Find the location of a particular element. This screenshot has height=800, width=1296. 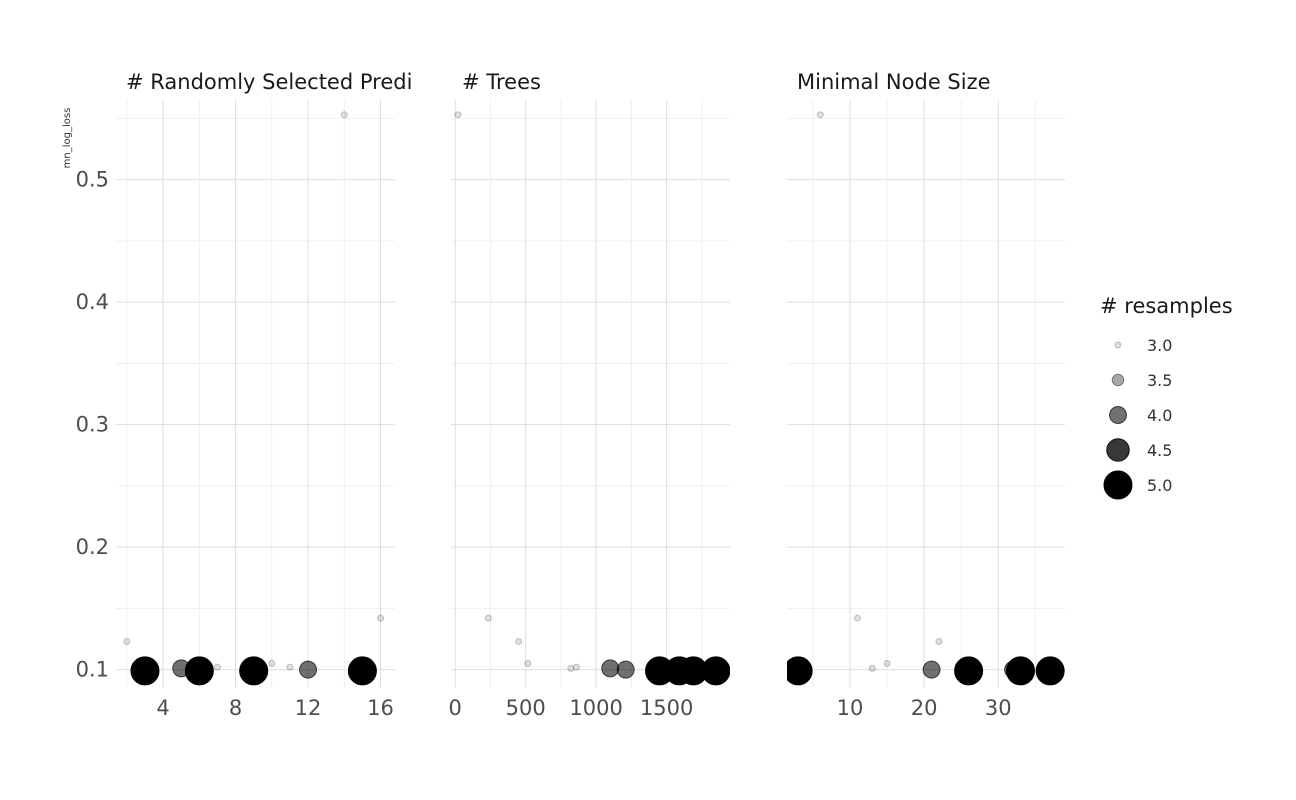

legend-entry-label: 4.0 is located at coordinates (1159, 415).